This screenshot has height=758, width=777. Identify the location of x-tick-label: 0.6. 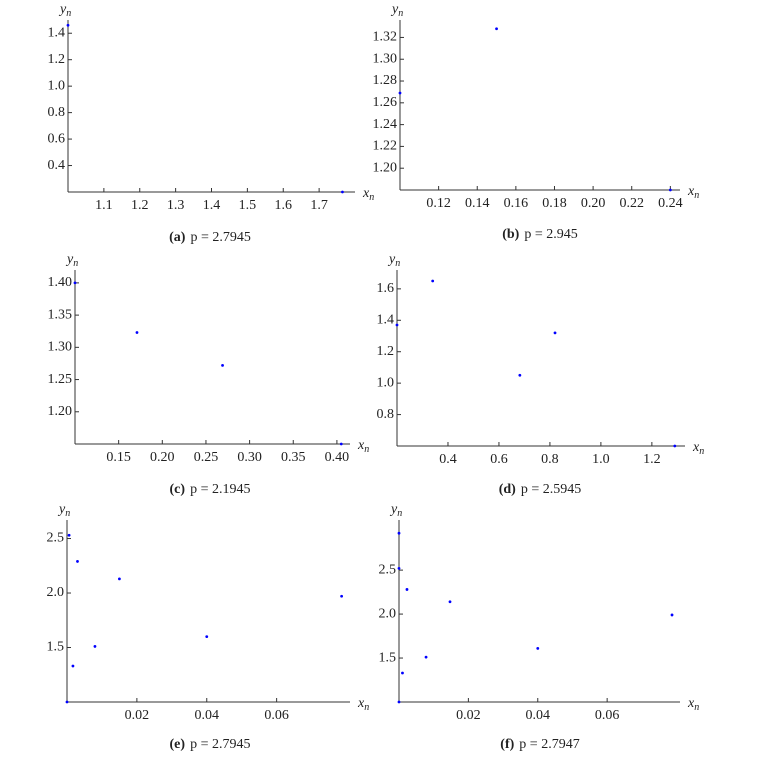
(499, 459).